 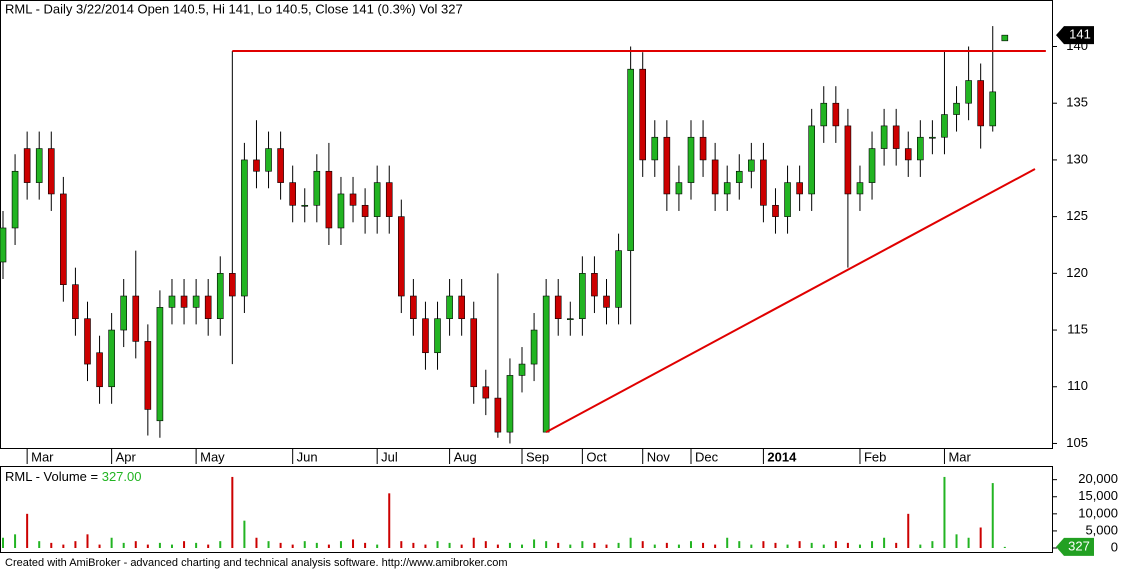 I want to click on x-tick-label: Jul, so click(x=389, y=456).